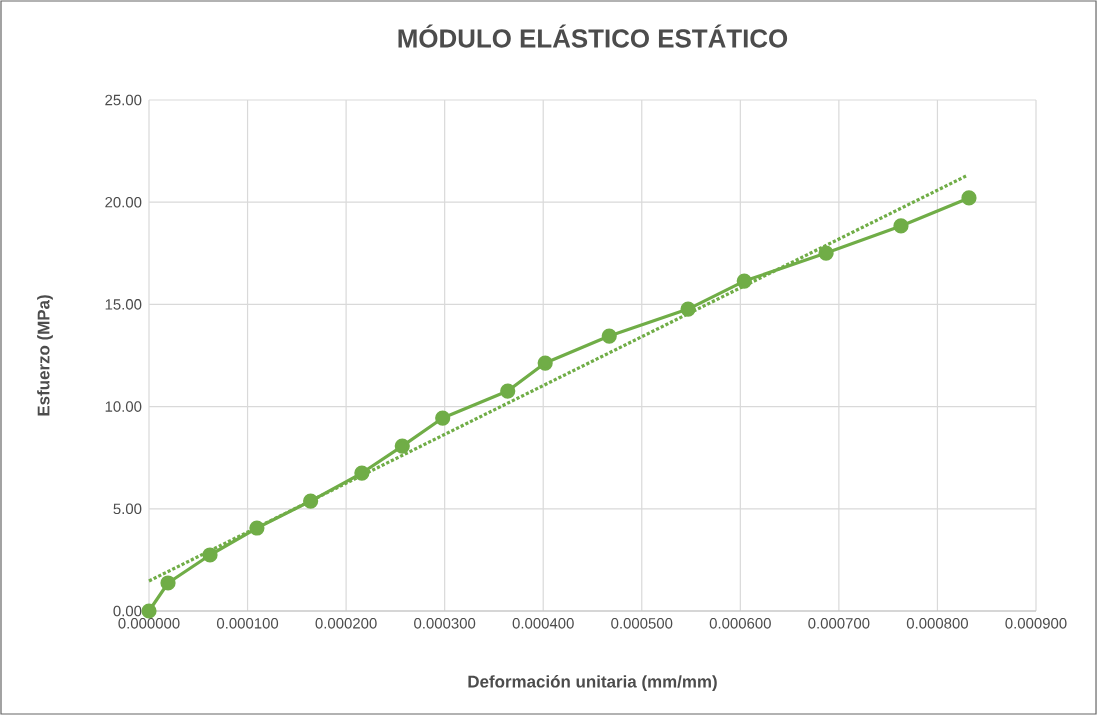  I want to click on x-tick-label: 0.000300, so click(445, 623).